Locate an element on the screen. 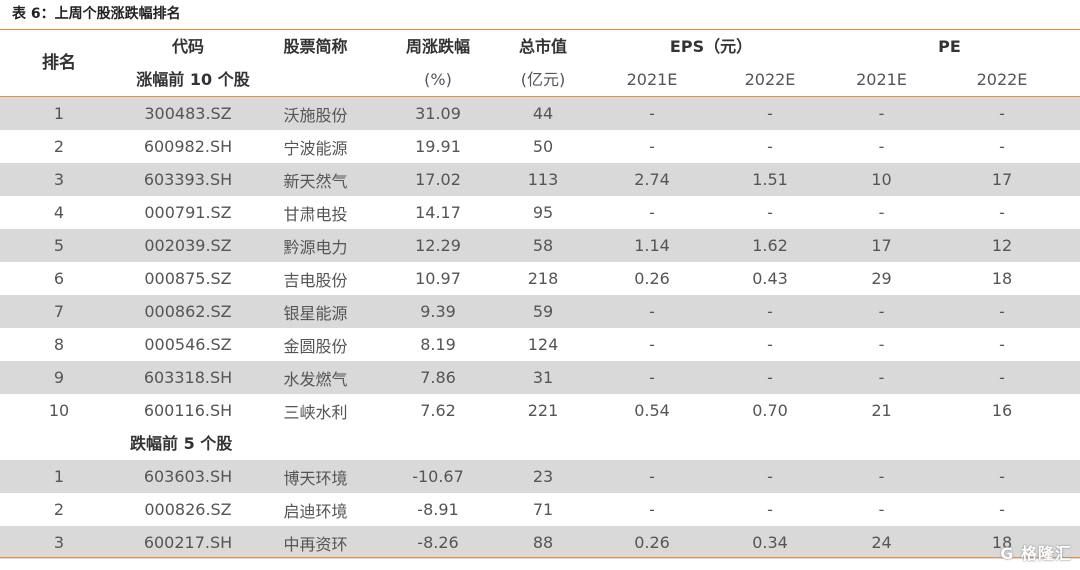  cell-eps21-text: 1.14 is located at coordinates (652, 245).